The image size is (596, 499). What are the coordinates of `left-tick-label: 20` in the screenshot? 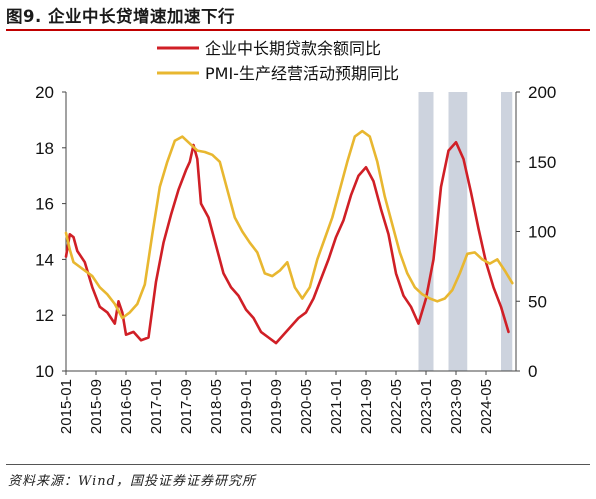 It's located at (44, 92).